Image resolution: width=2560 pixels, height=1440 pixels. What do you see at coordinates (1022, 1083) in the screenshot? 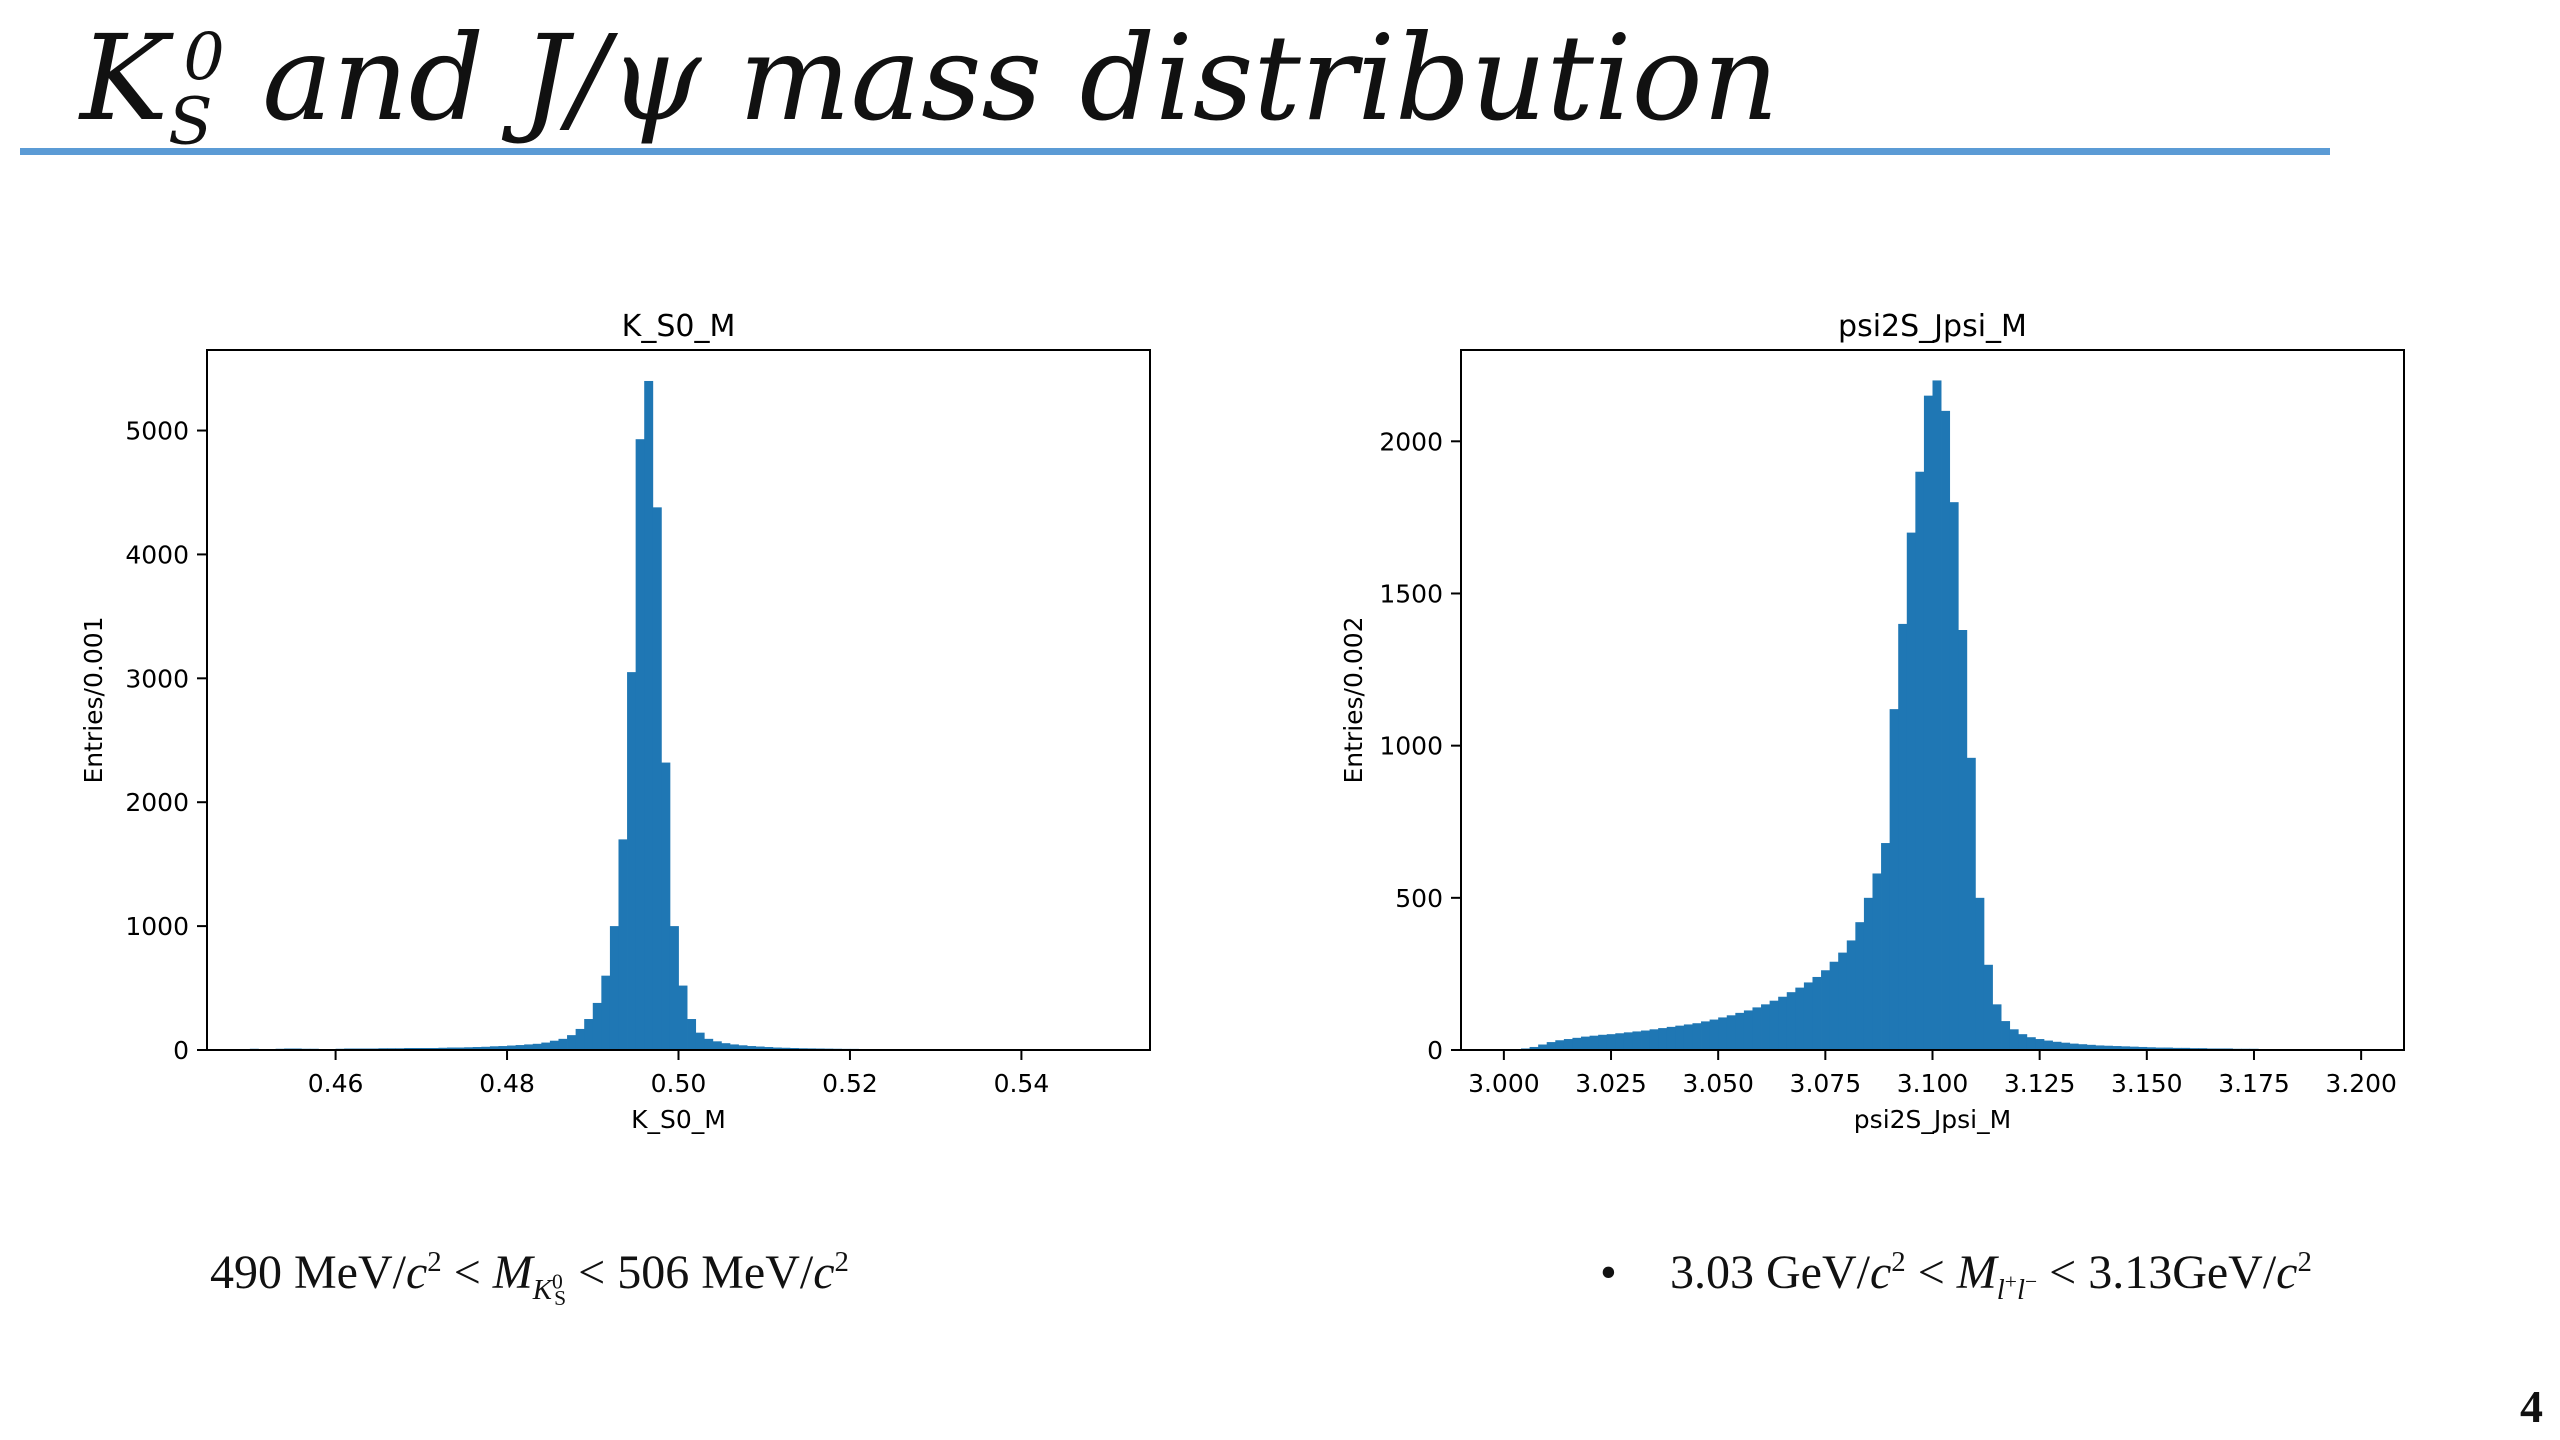
I see `x-tick-label: 0.54` at bounding box center [1022, 1083].